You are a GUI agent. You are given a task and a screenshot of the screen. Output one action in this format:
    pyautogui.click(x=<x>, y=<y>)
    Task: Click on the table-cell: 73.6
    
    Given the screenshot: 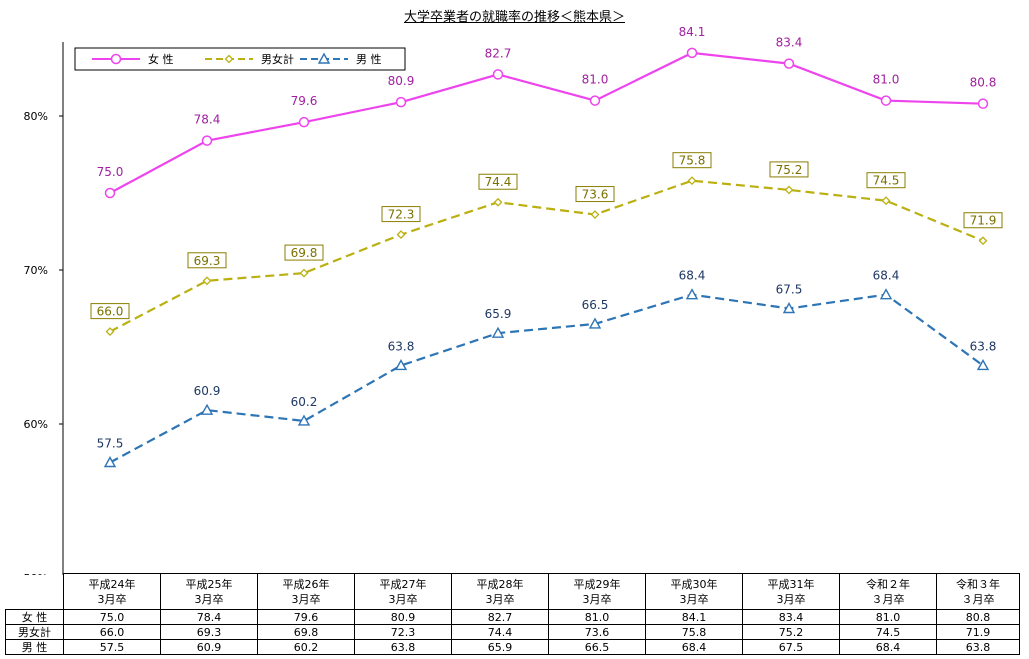 What is the action you would take?
    pyautogui.click(x=597, y=632)
    